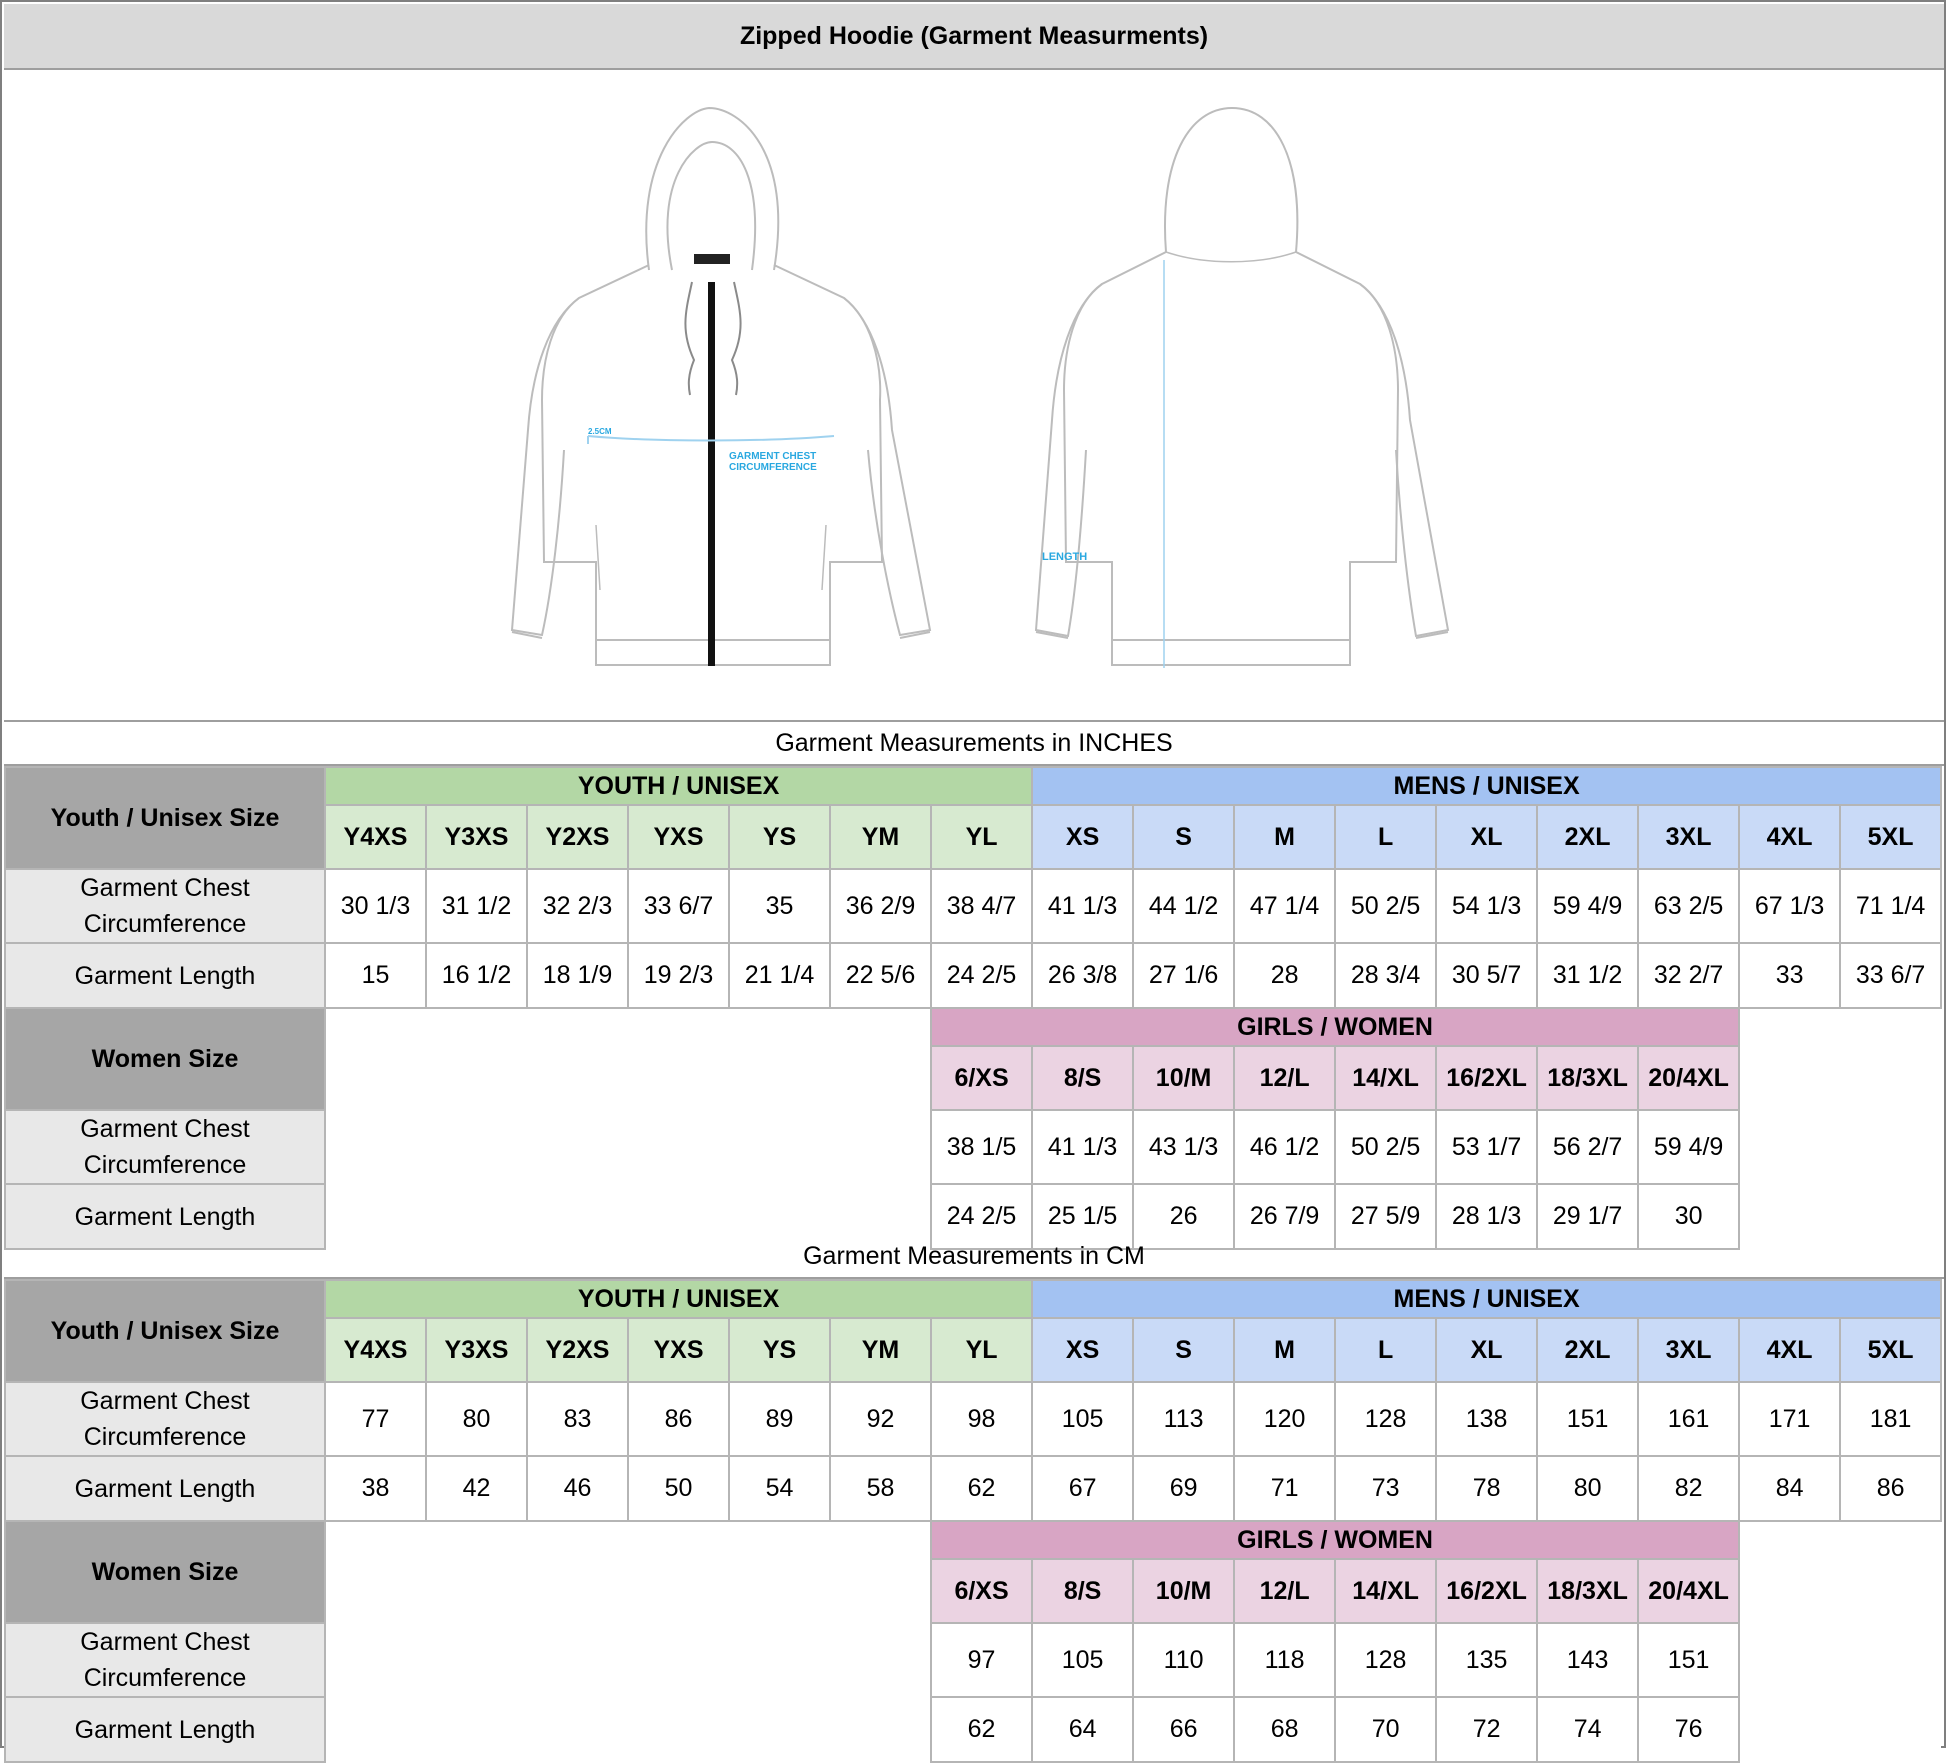  Describe the element at coordinates (1285, 906) in the screenshot. I see `chest-value: 47 1/4` at that location.